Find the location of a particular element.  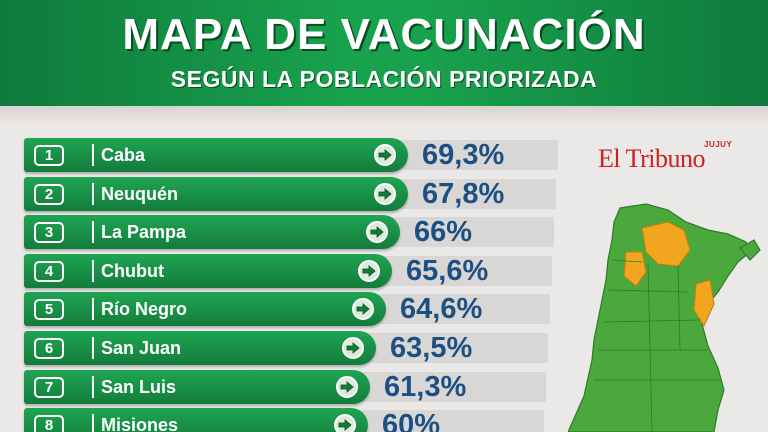

ranking-row: 2 Neuquén 67,8% is located at coordinates (294, 194).